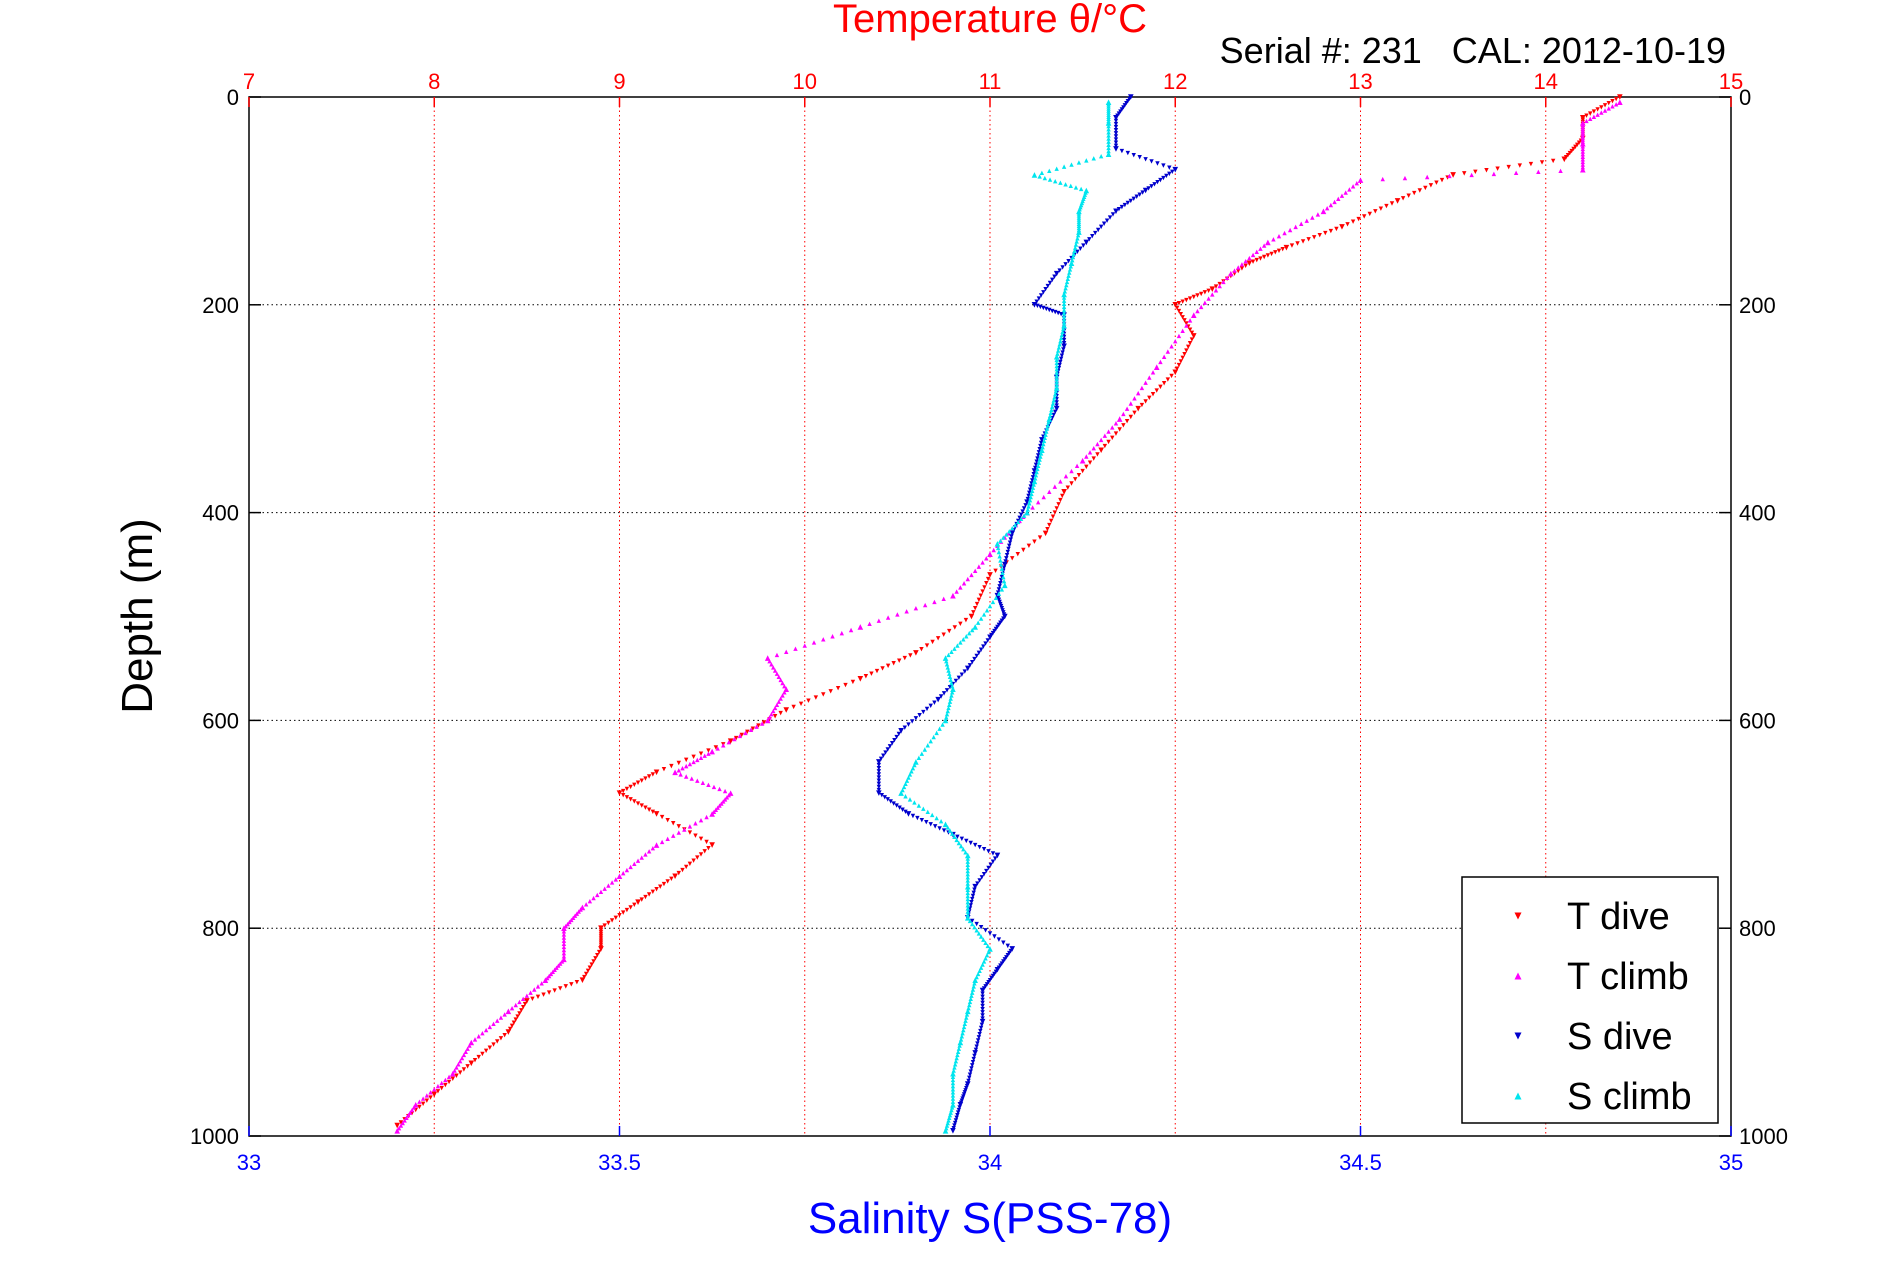 This screenshot has height=1262, width=1891. Describe the element at coordinates (1175, 81) in the screenshot. I see `x-top-tick-label: 12` at that location.